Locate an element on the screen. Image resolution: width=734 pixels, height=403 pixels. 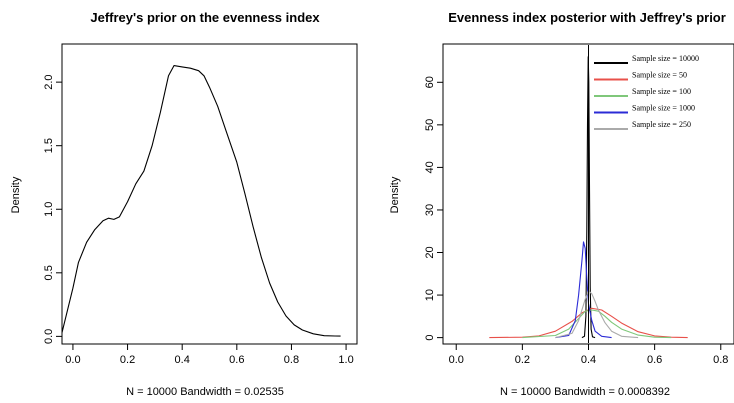
left-x-tick-label: 0.2 is located at coordinates (127, 360).